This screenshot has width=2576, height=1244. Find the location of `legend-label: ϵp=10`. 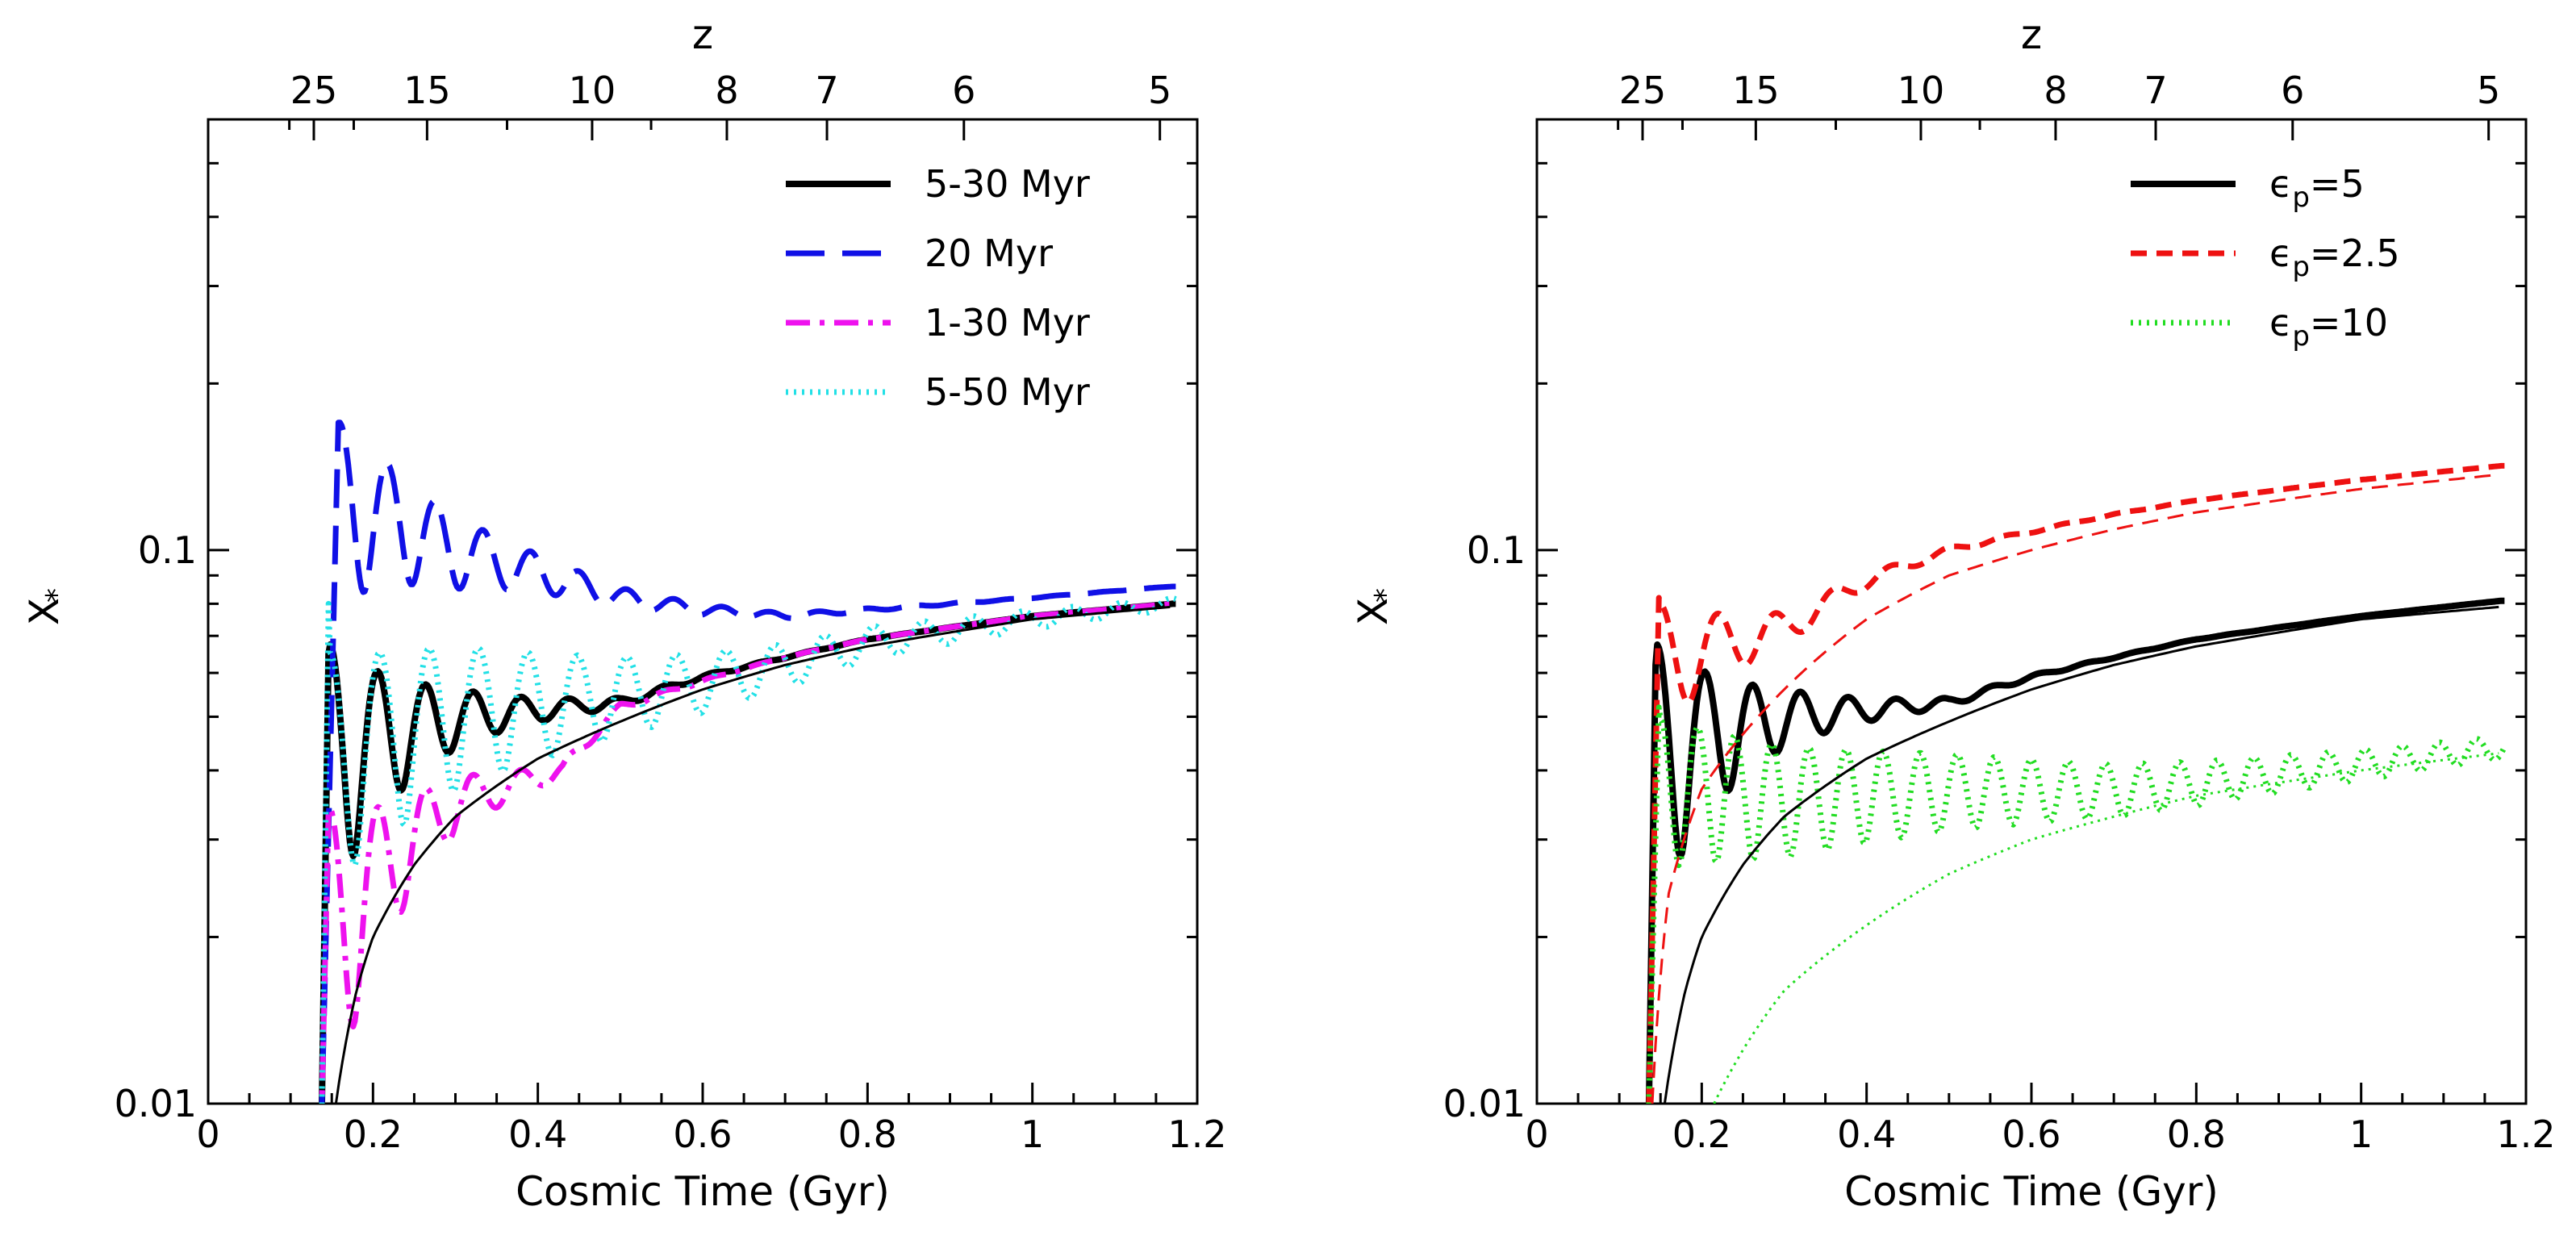

legend-label: ϵp=10 is located at coordinates (2328, 327).